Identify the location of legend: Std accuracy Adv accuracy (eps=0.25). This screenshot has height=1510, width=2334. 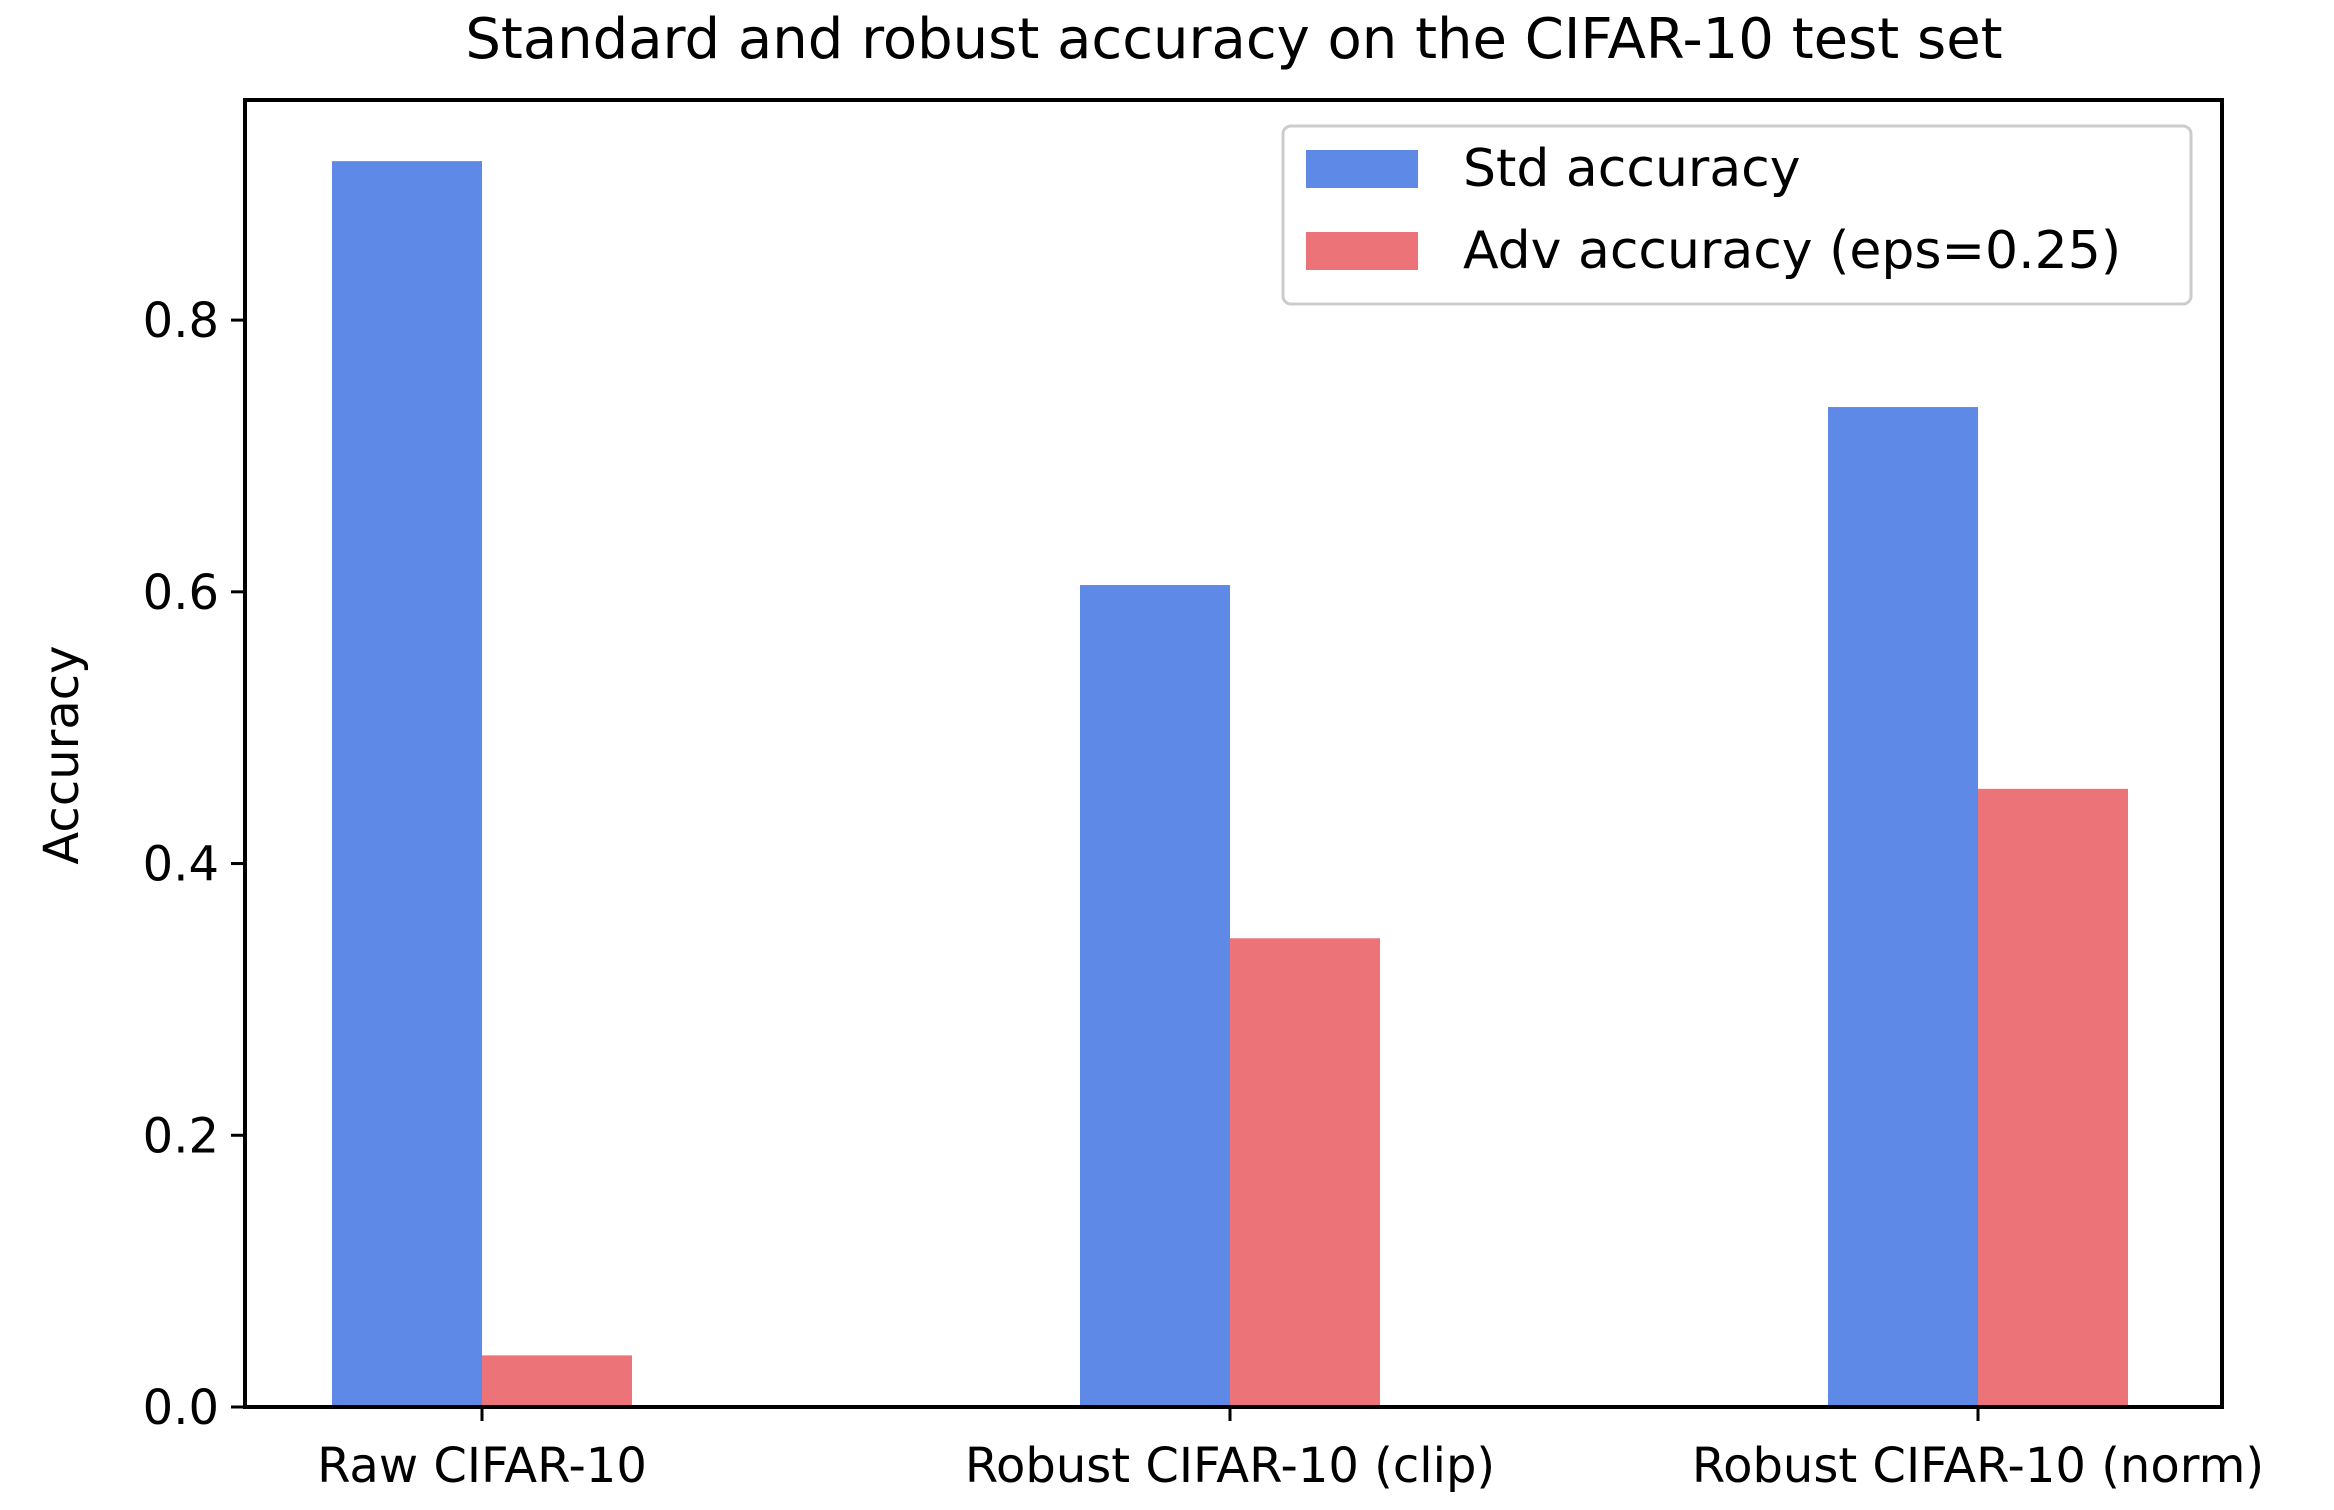
(1737, 215).